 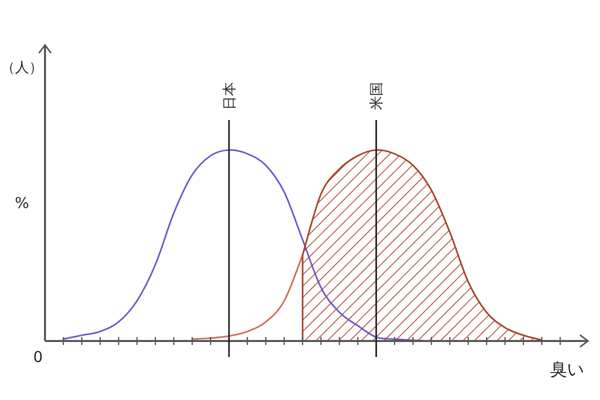 What do you see at coordinates (22, 203) in the screenshot?
I see `y-axis-title: %` at bounding box center [22, 203].